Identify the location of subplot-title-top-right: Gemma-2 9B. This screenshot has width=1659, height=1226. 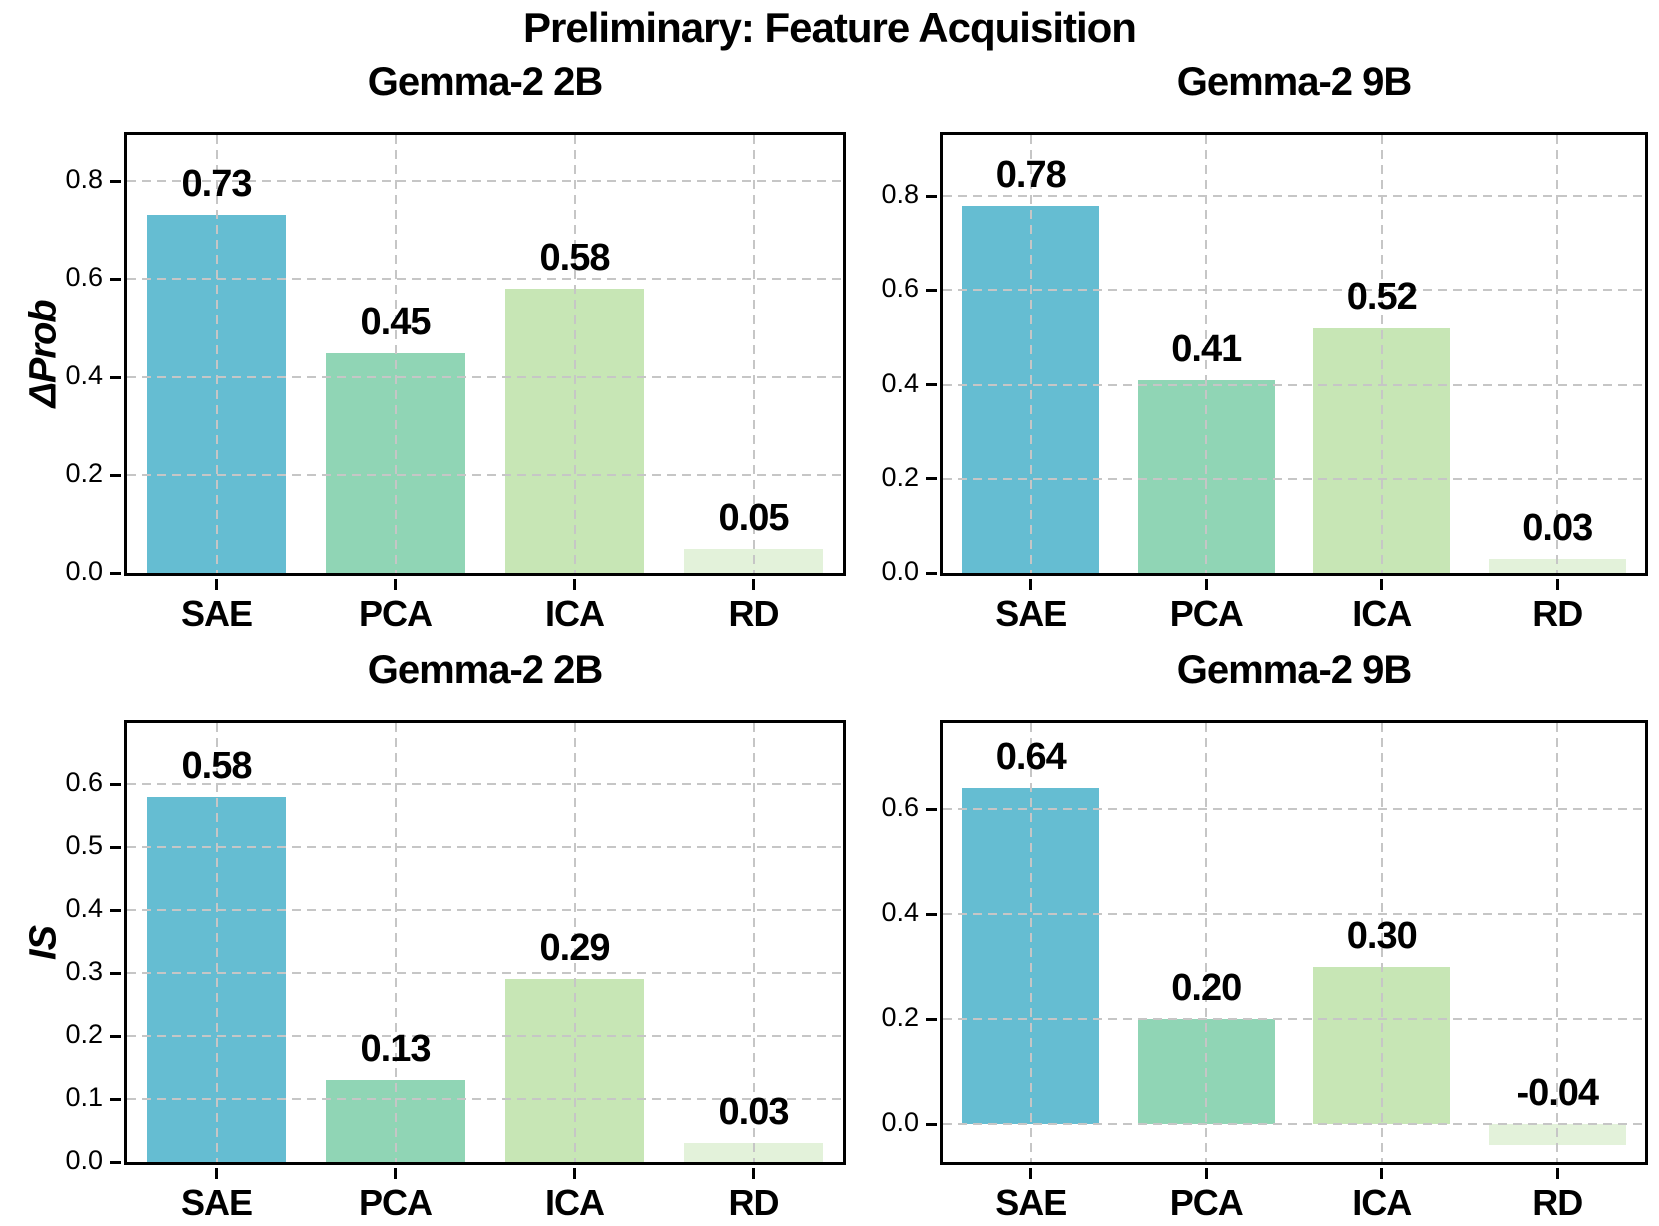
(1294, 82).